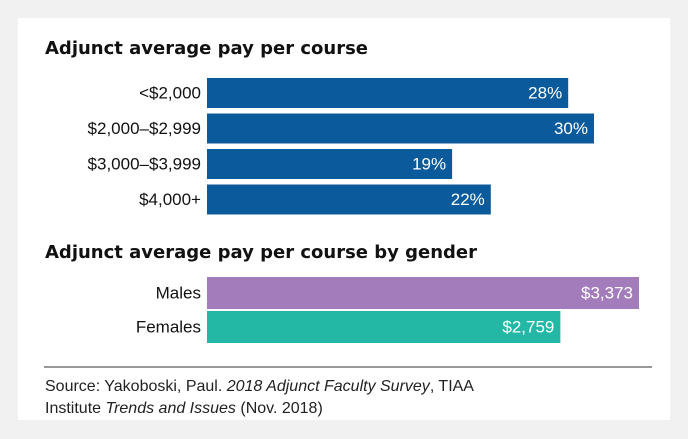  I want to click on source-text: Institute, so click(75, 408).